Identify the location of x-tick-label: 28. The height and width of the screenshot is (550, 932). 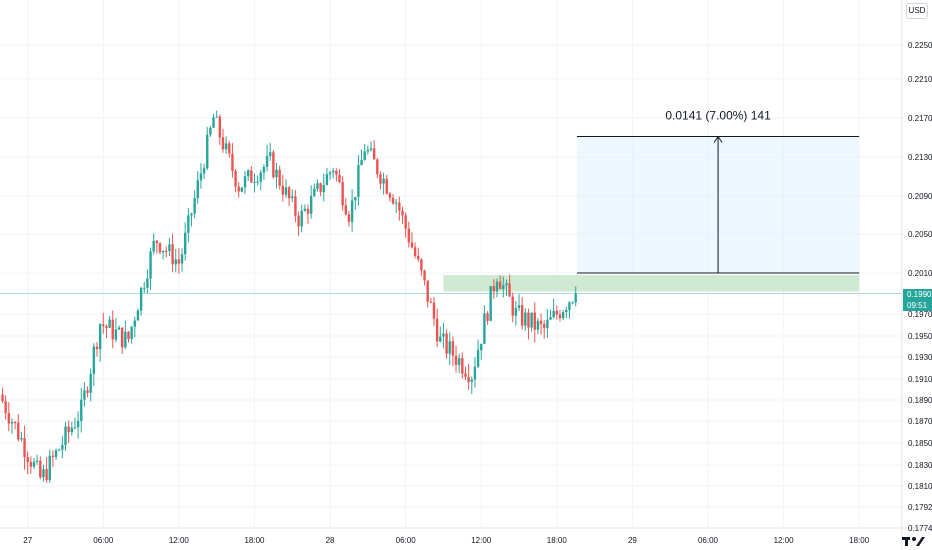
(330, 540).